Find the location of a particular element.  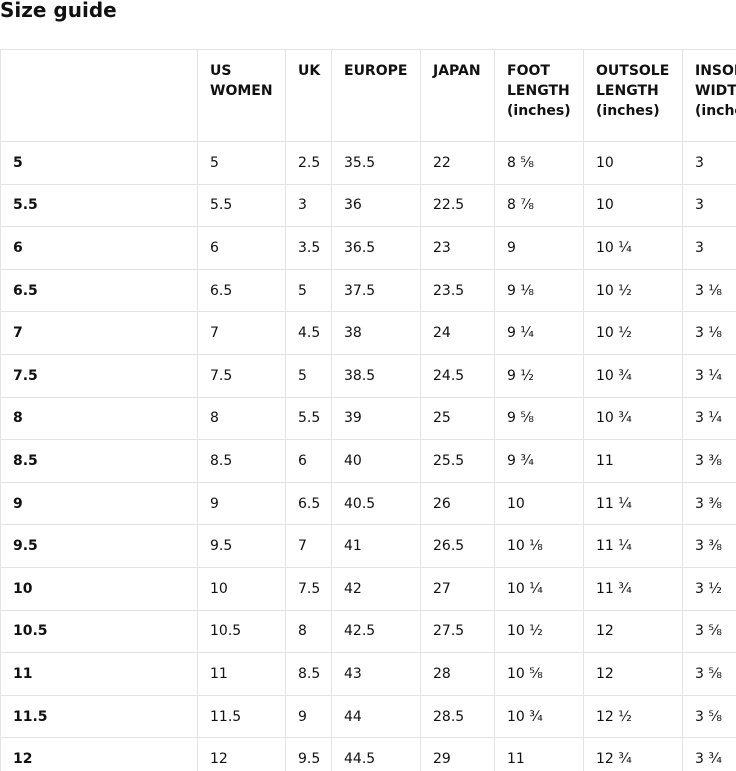

table-cell: 24 is located at coordinates (457, 333).